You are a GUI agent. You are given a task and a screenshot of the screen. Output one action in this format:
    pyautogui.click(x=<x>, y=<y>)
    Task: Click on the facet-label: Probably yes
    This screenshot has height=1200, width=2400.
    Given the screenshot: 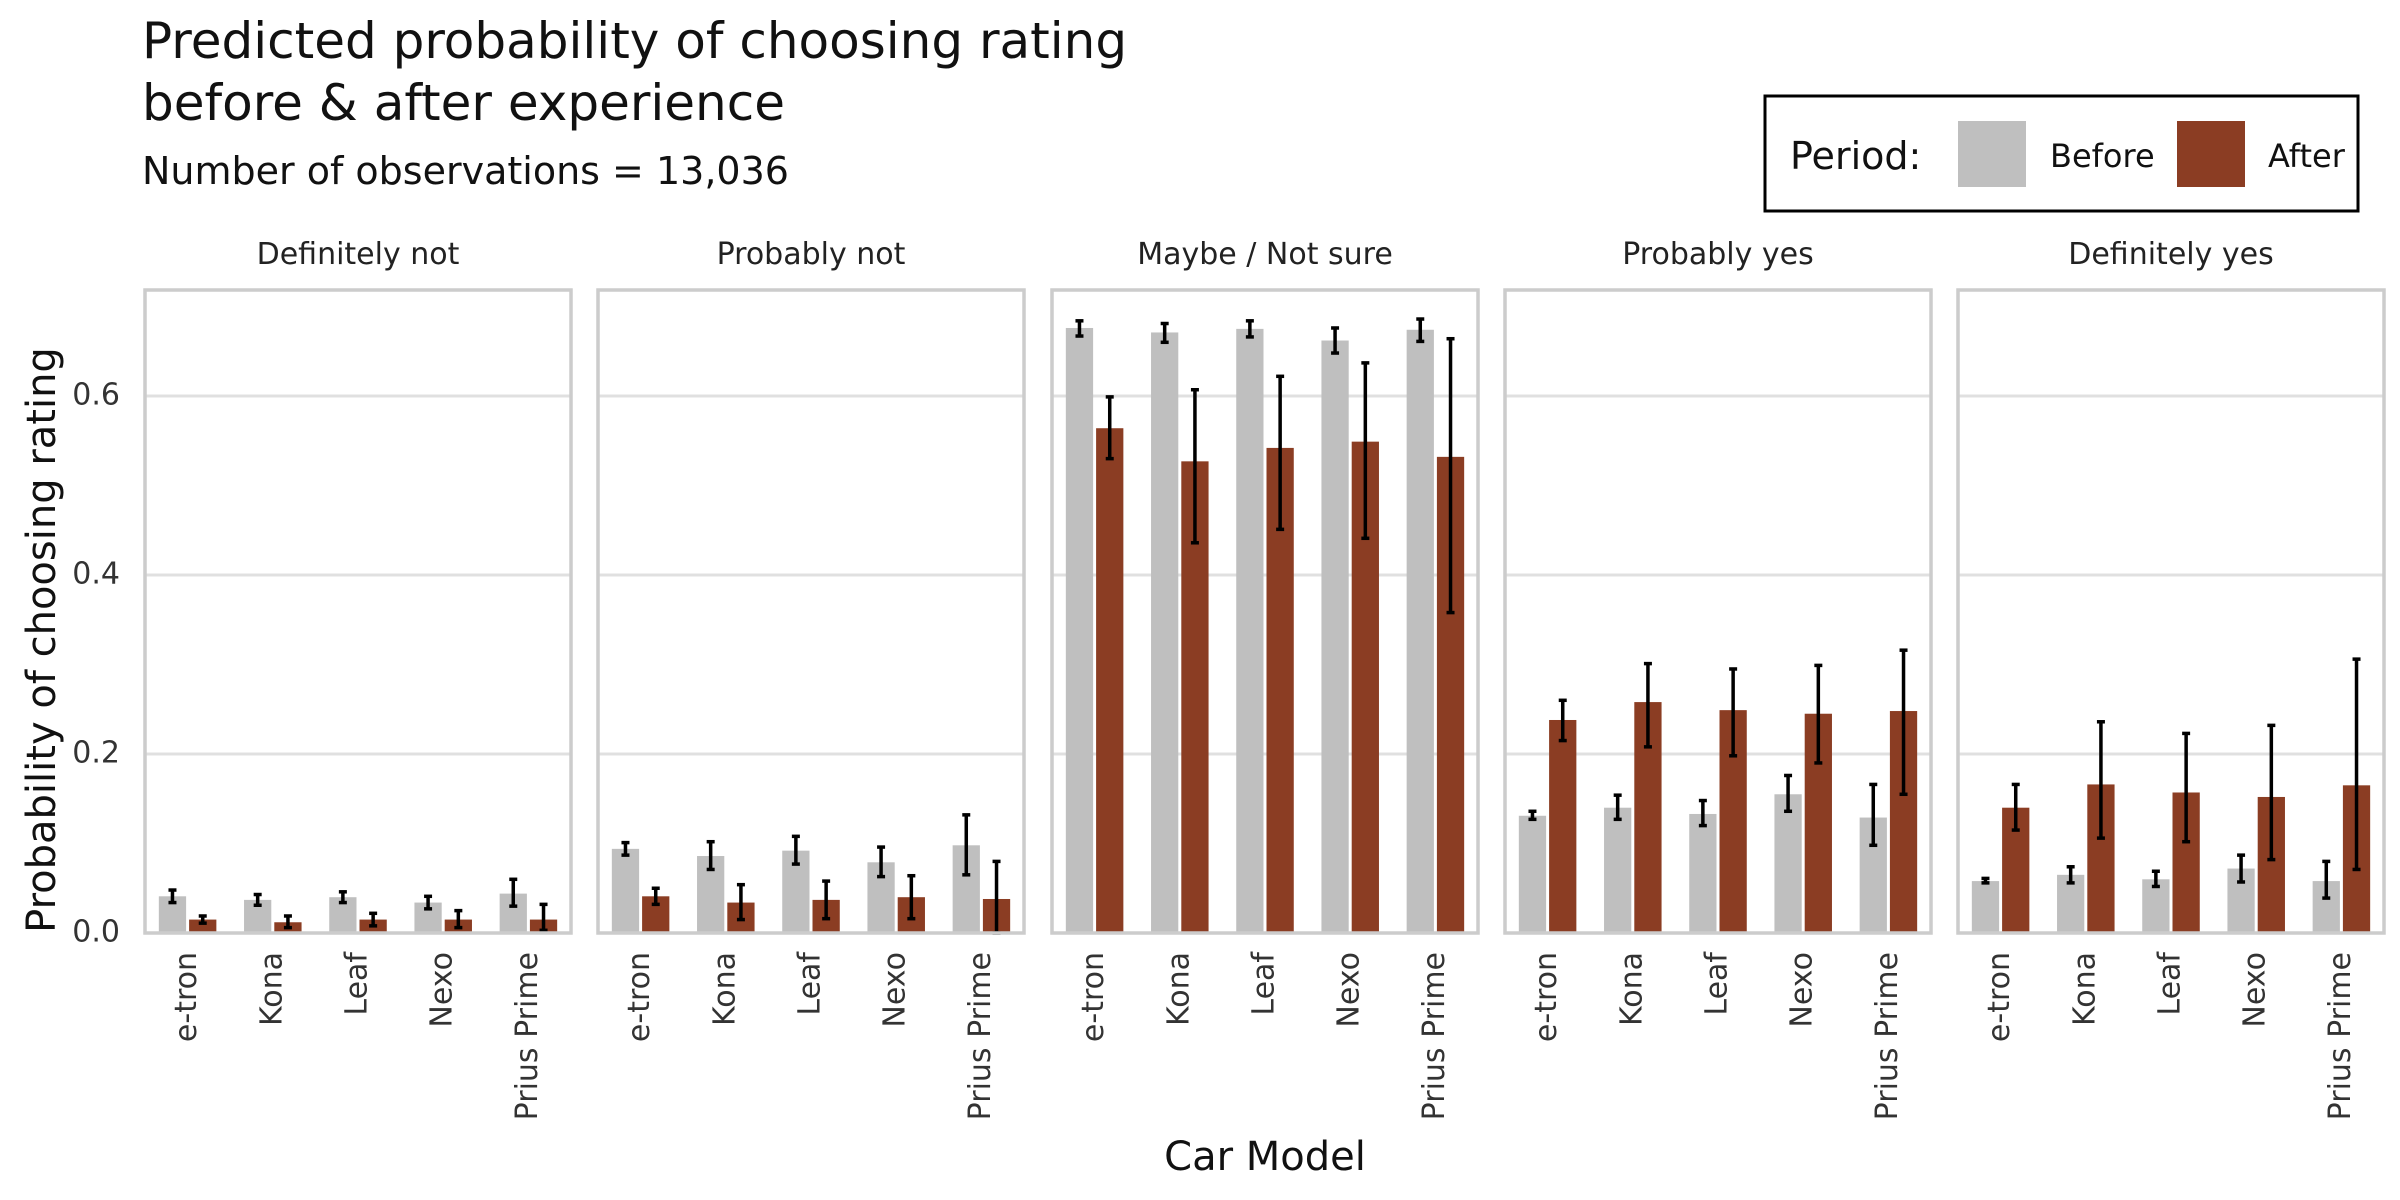 What is the action you would take?
    pyautogui.click(x=1718, y=254)
    